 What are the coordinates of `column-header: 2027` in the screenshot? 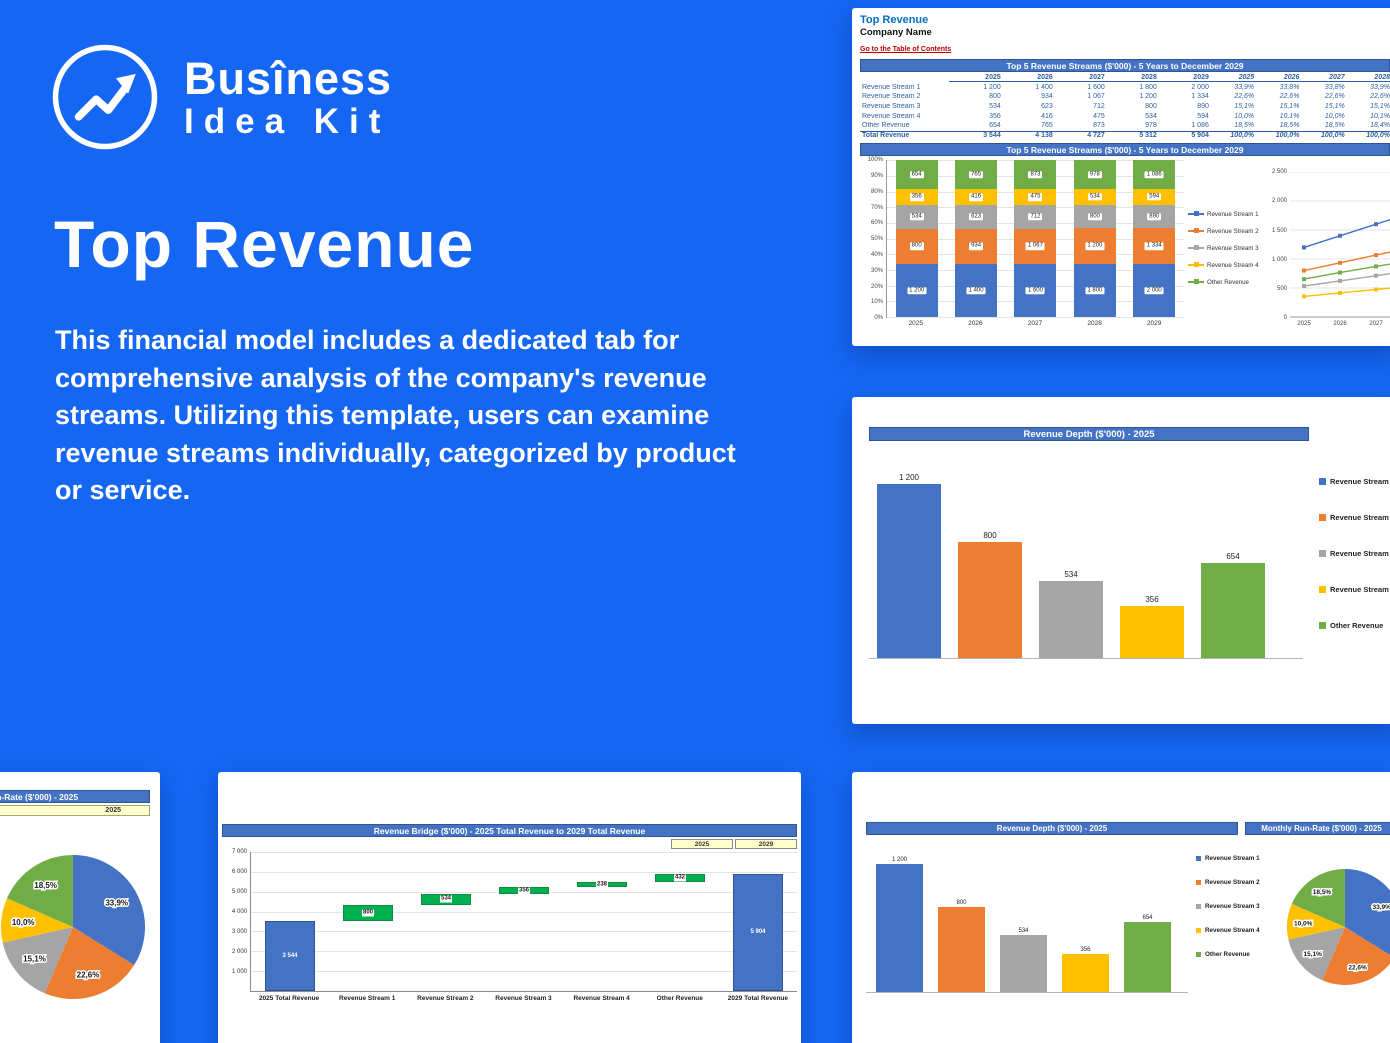 It's located at (1322, 78).